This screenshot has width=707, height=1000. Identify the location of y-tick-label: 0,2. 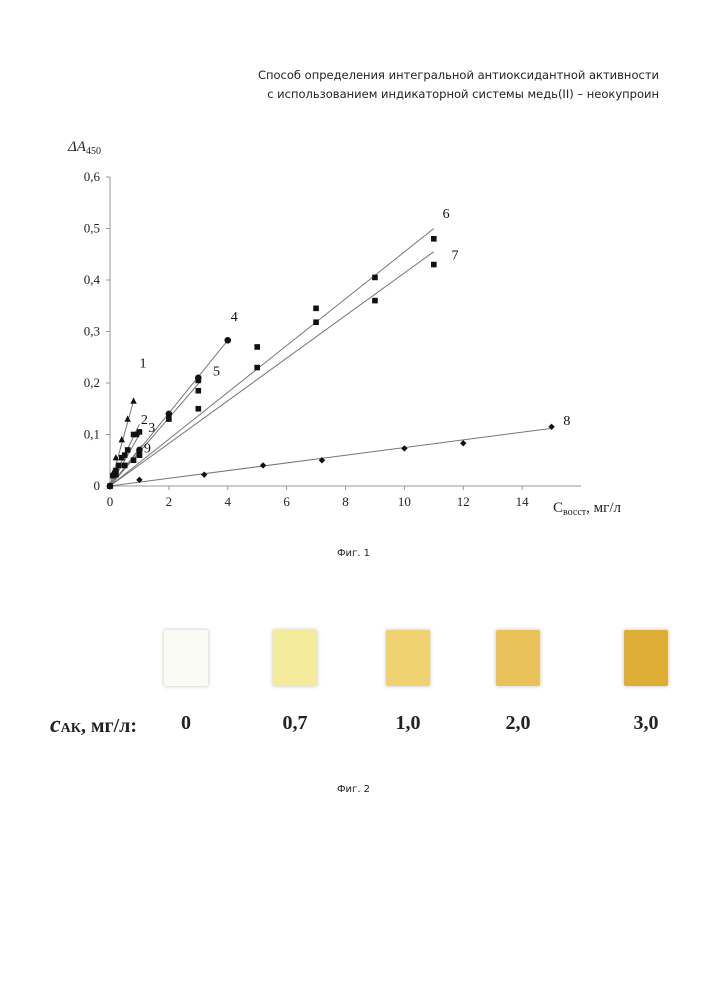
(92, 382).